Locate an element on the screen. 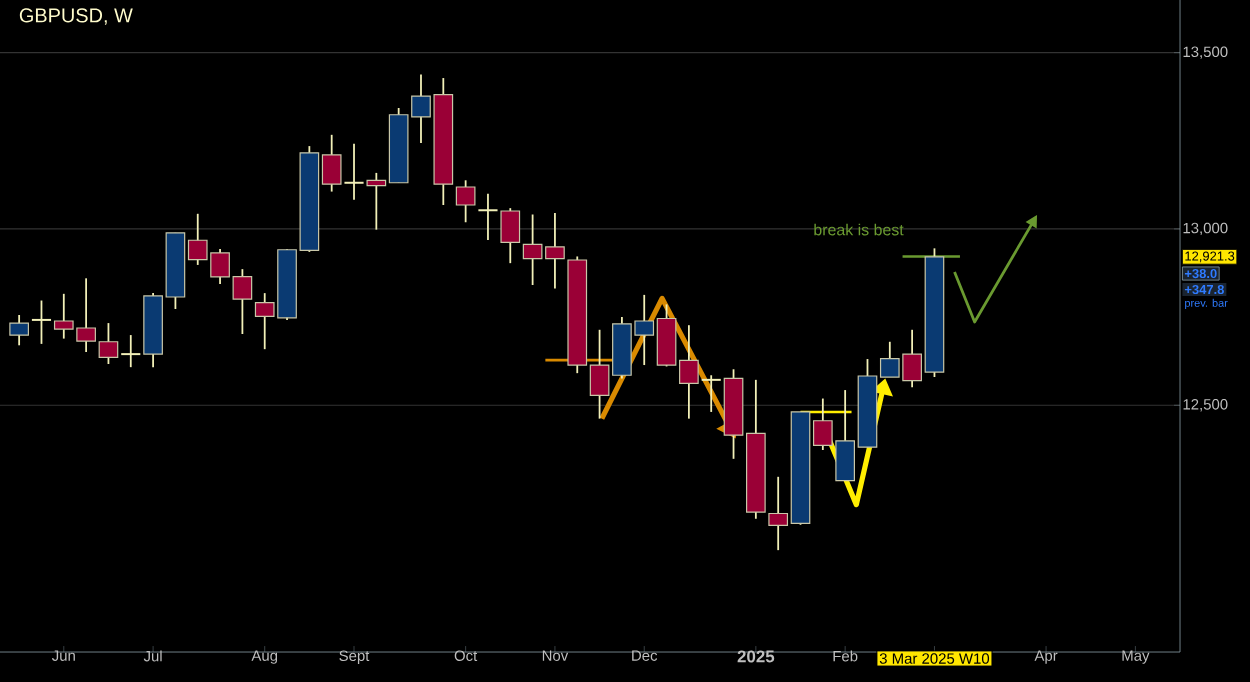  x-tick-label: 2025 is located at coordinates (756, 656).